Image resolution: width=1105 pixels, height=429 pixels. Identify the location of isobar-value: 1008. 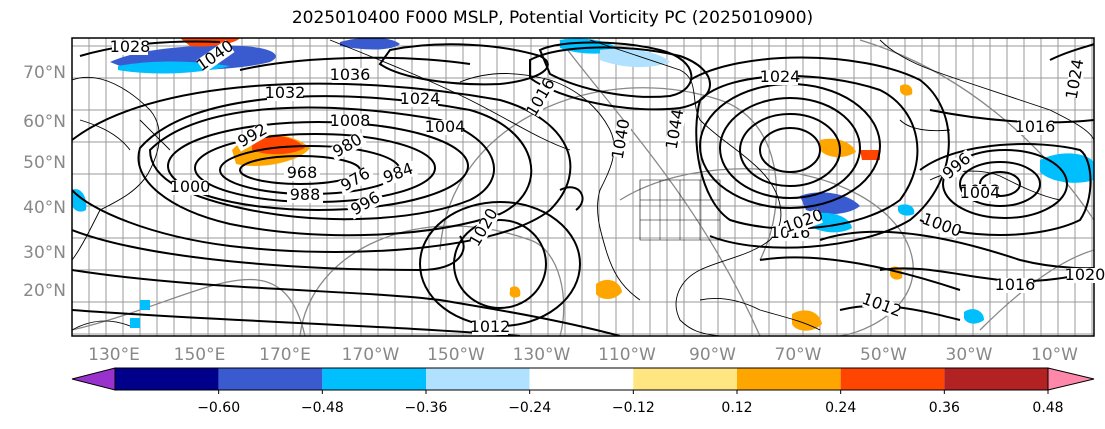
(350, 120).